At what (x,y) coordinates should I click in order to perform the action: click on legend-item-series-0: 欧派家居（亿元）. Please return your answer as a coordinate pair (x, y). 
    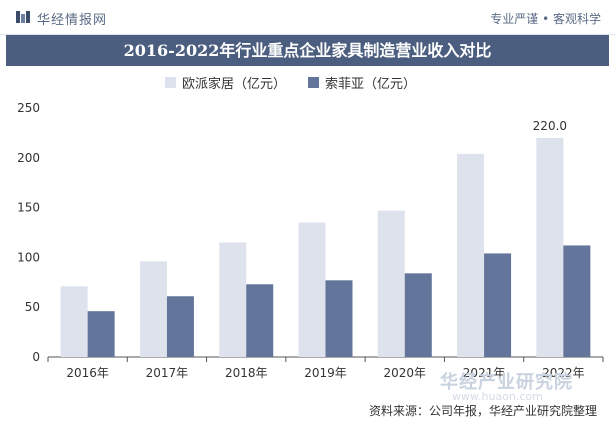
    Looking at the image, I should click on (225, 82).